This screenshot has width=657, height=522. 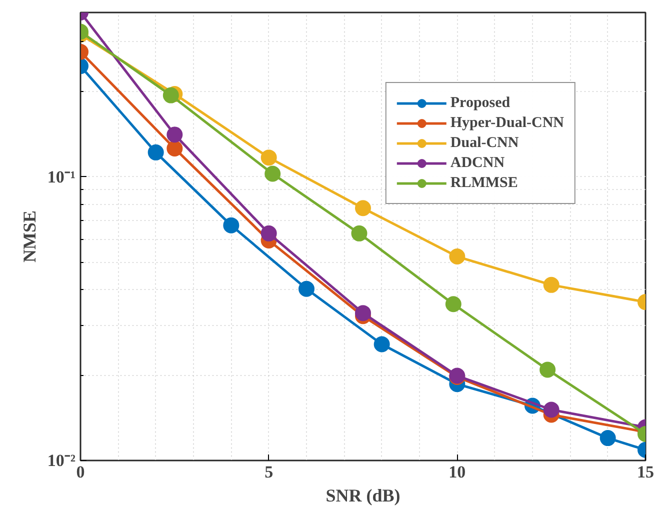 I want to click on x-tick-label: 5, so click(x=269, y=472).